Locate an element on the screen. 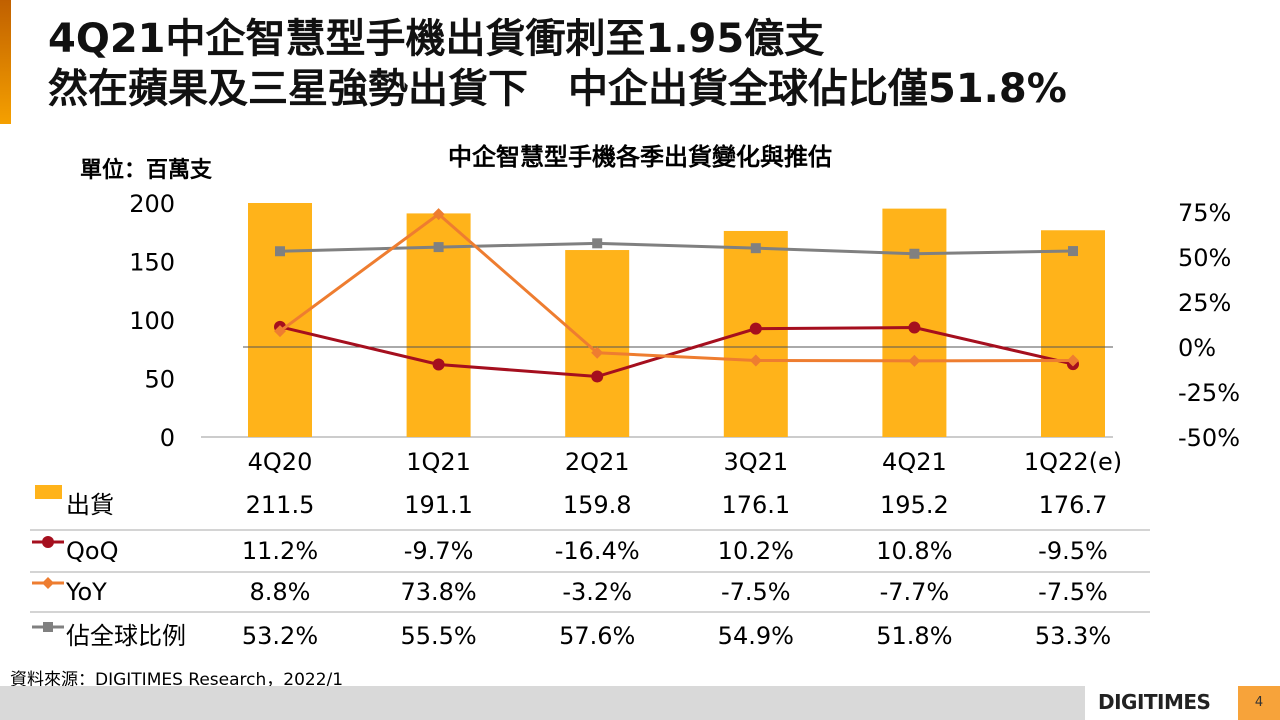  table-cell: 73.8% is located at coordinates (438, 592).